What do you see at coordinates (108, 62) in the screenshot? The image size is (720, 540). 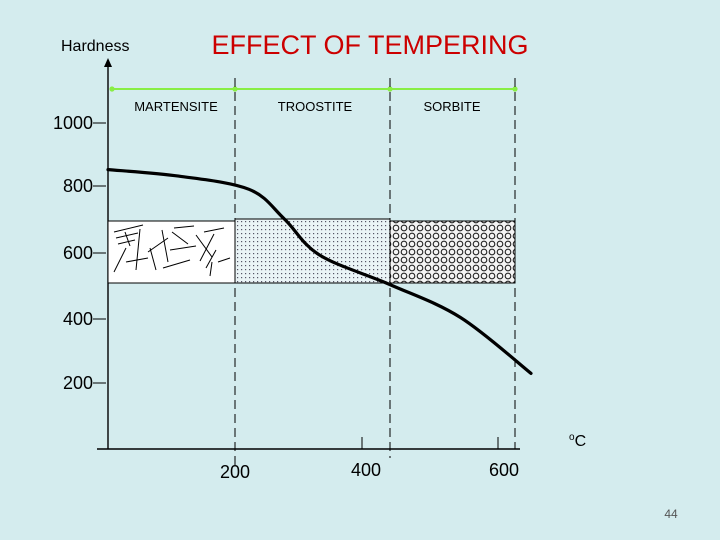 I see `y-axis-arrow-icon` at bounding box center [108, 62].